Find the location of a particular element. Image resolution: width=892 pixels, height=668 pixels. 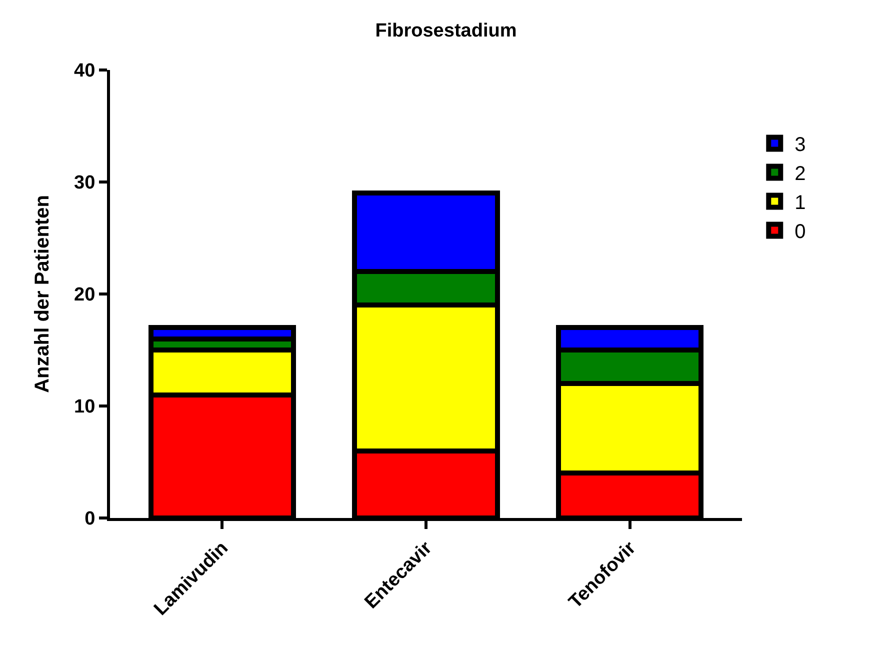

y-tick-label: 40 is located at coordinates (85, 71).